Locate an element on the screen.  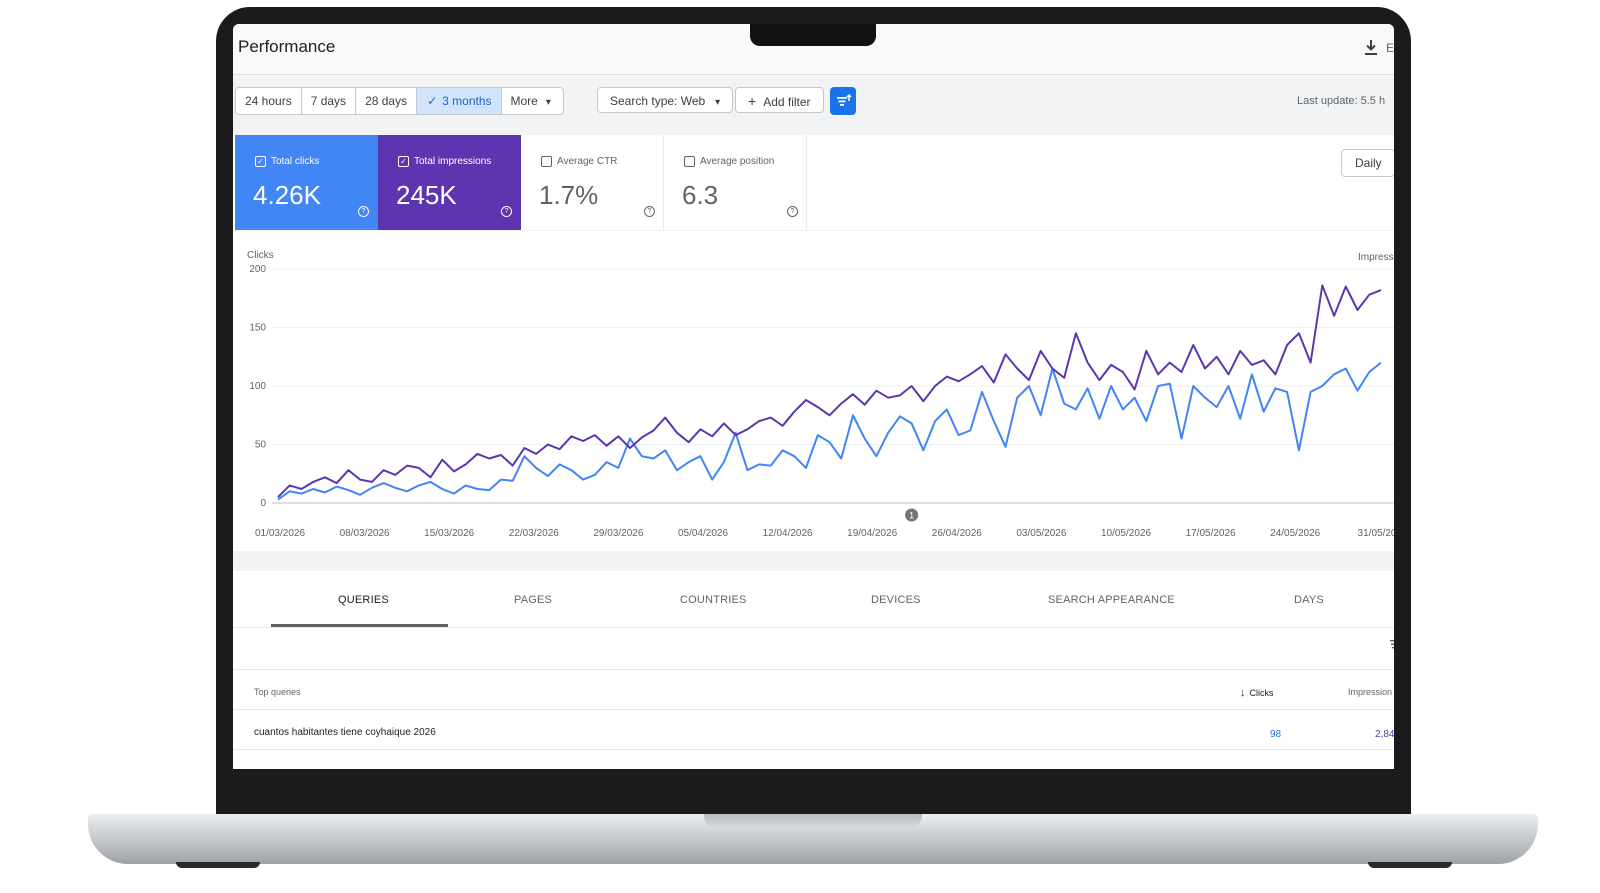
tab-pages: PAGES is located at coordinates (533, 600).